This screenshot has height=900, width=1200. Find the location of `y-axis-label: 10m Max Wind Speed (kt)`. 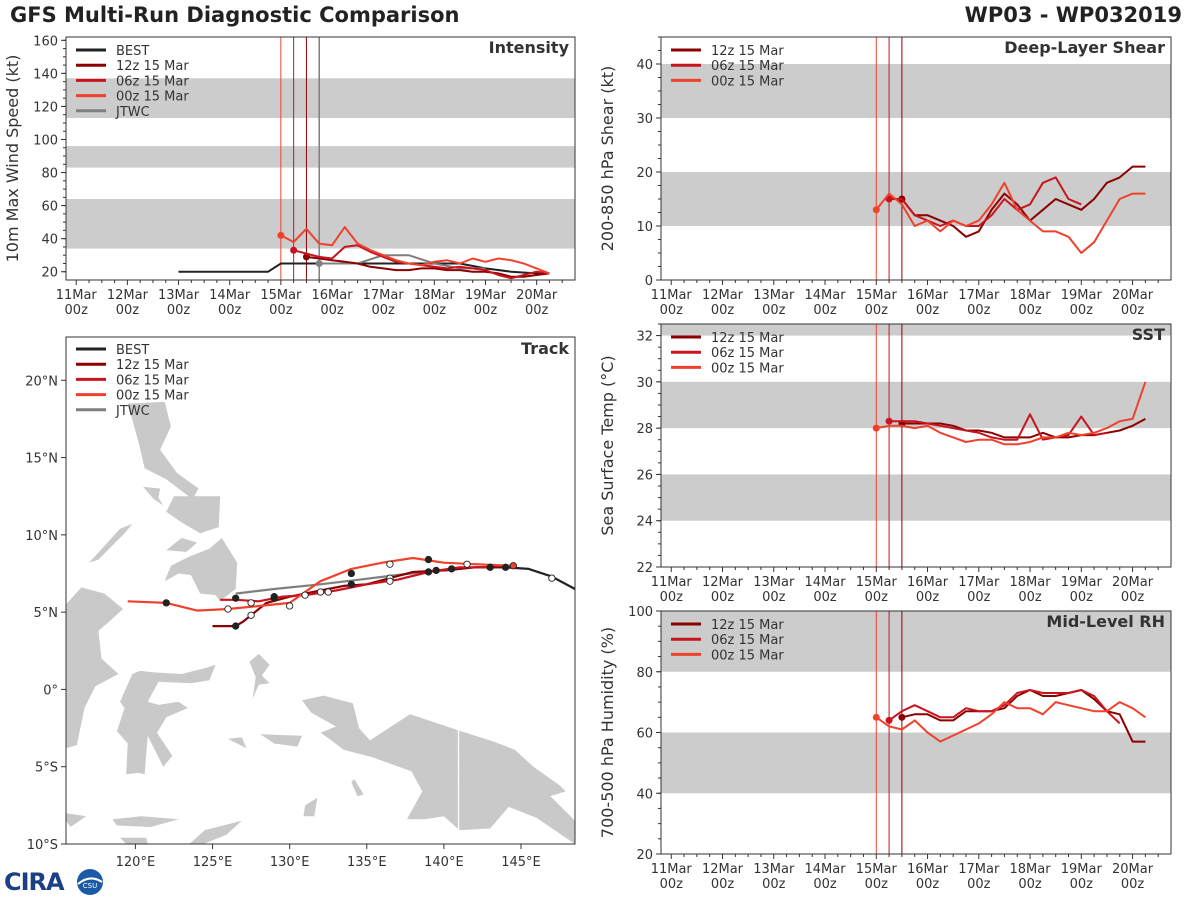

y-axis-label: 10m Max Wind Speed (kt) is located at coordinates (12, 159).